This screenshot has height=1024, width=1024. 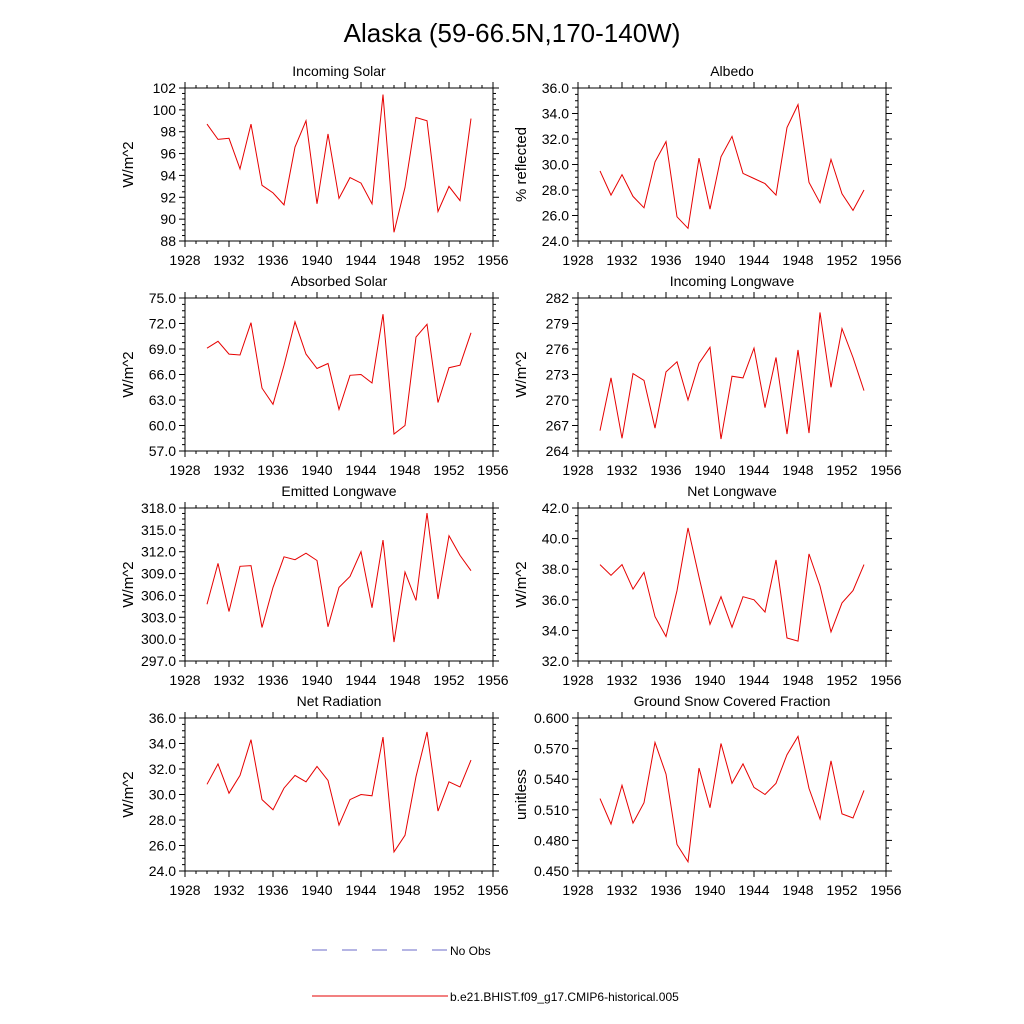 I want to click on y-tick-label: 300.0, so click(x=158, y=639).